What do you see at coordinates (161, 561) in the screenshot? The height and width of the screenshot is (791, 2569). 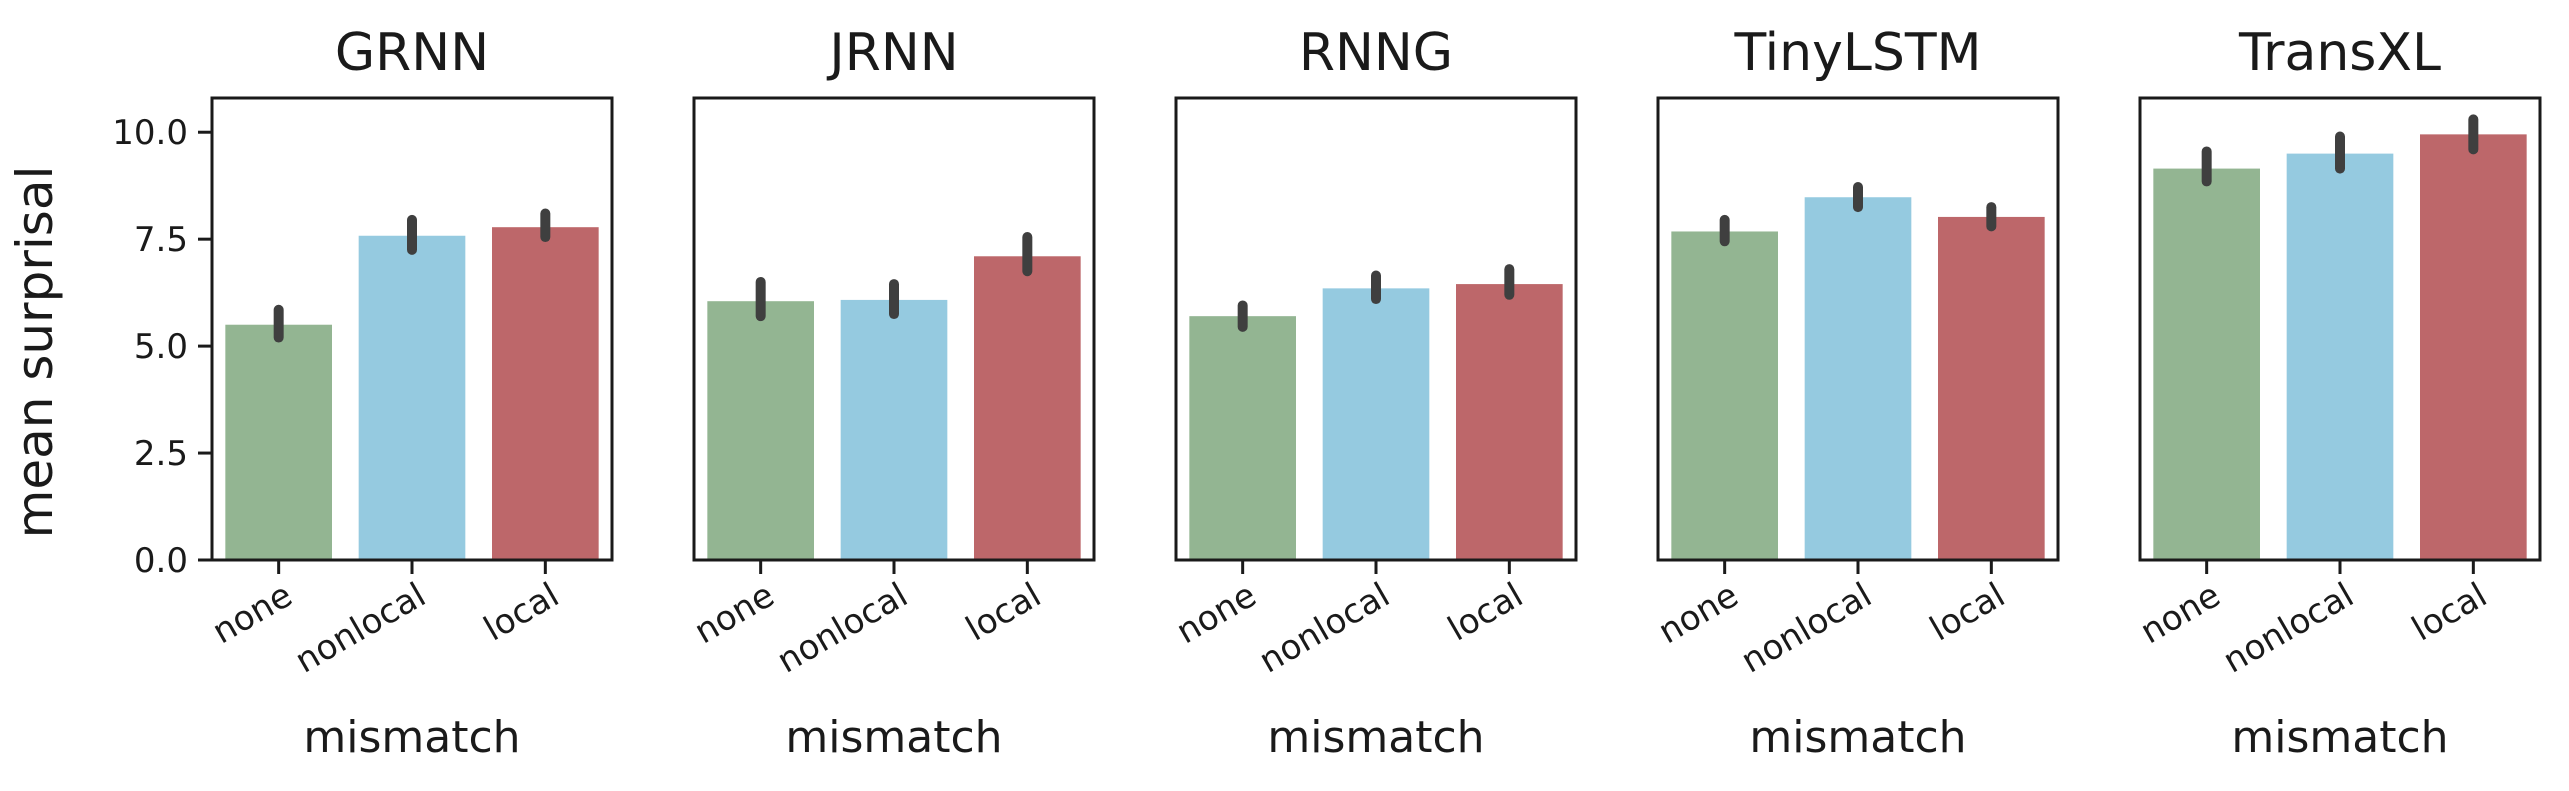 I see `y-tick-label: 0.0` at bounding box center [161, 561].